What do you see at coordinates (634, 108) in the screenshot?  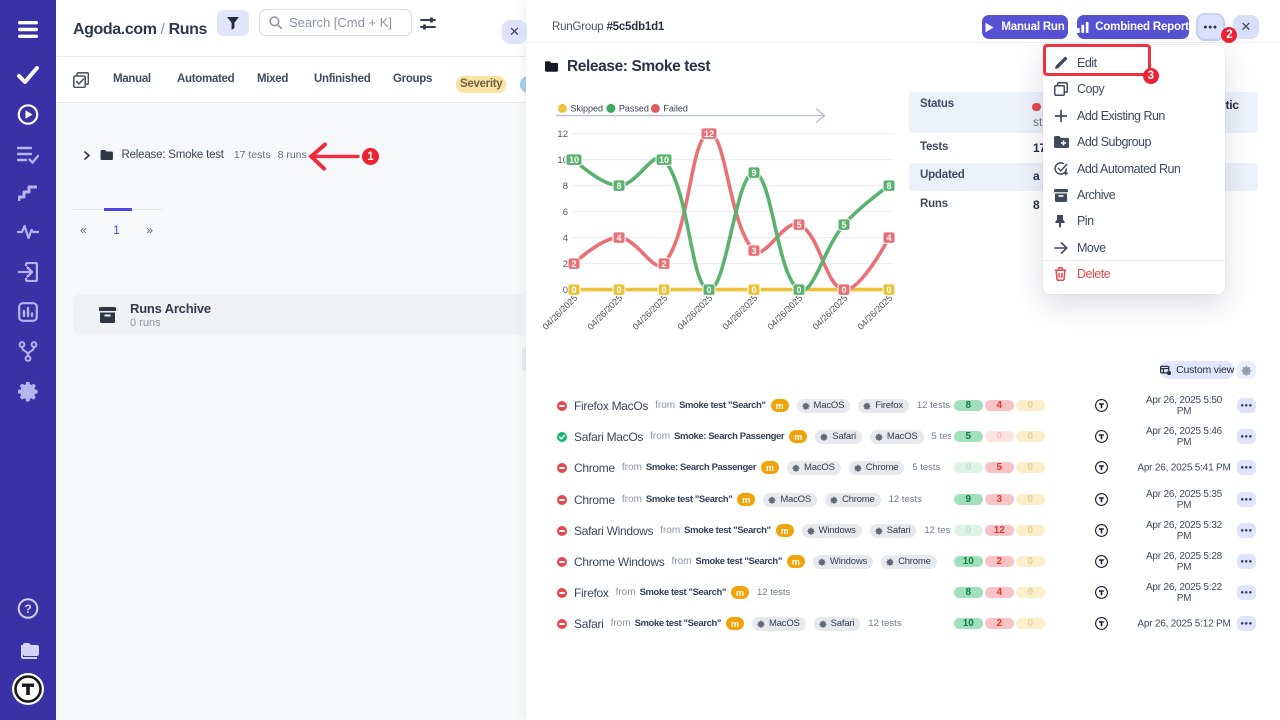 I see `svg-text: Passed` at bounding box center [634, 108].